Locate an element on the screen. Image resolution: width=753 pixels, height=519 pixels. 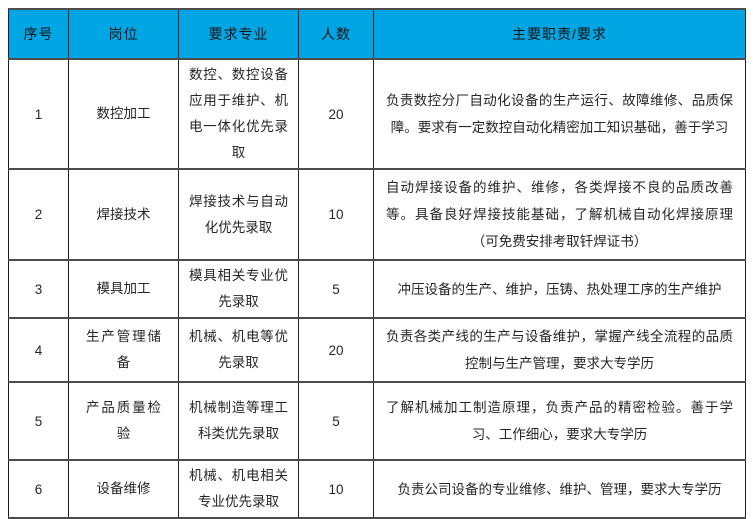
duty-cell: 负责公司设备的专业维修、维护、管理，要求大专学历 is located at coordinates (559, 489).